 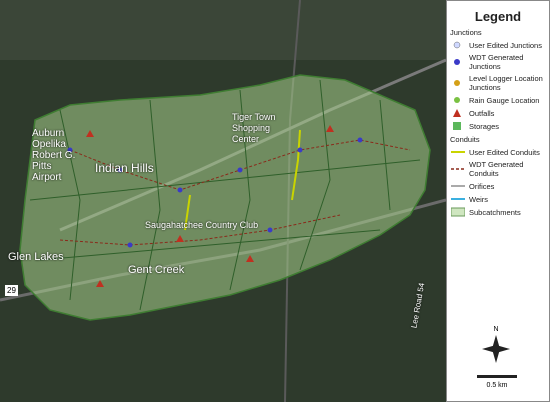 What do you see at coordinates (497, 376) in the screenshot?
I see `scale-bar` at bounding box center [497, 376].